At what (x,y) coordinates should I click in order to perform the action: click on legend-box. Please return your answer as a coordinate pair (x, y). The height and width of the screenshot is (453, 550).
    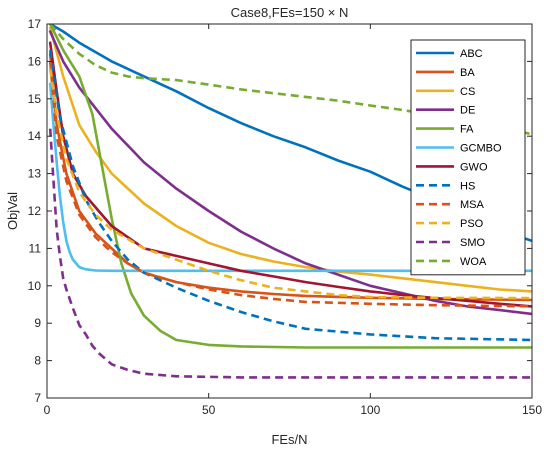
    Looking at the image, I should click on (468, 157).